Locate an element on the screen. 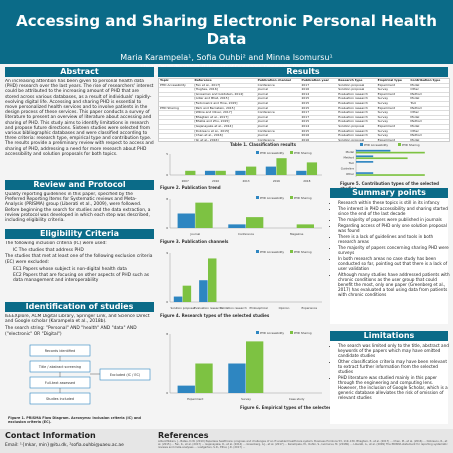  table-cell: Method is located at coordinates (429, 95).